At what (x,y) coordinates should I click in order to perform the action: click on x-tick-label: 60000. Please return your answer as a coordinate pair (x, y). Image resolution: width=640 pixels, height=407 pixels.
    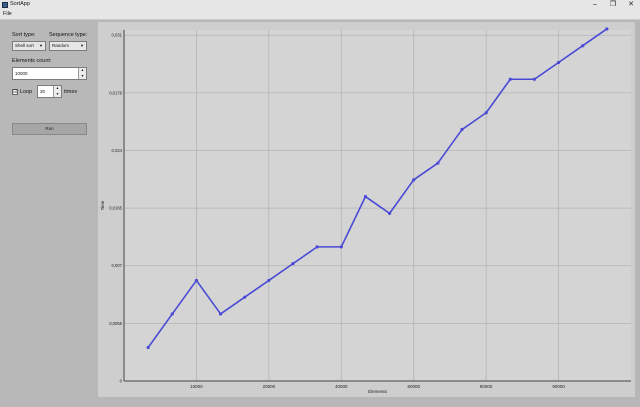
    Looking at the image, I should click on (413, 386).